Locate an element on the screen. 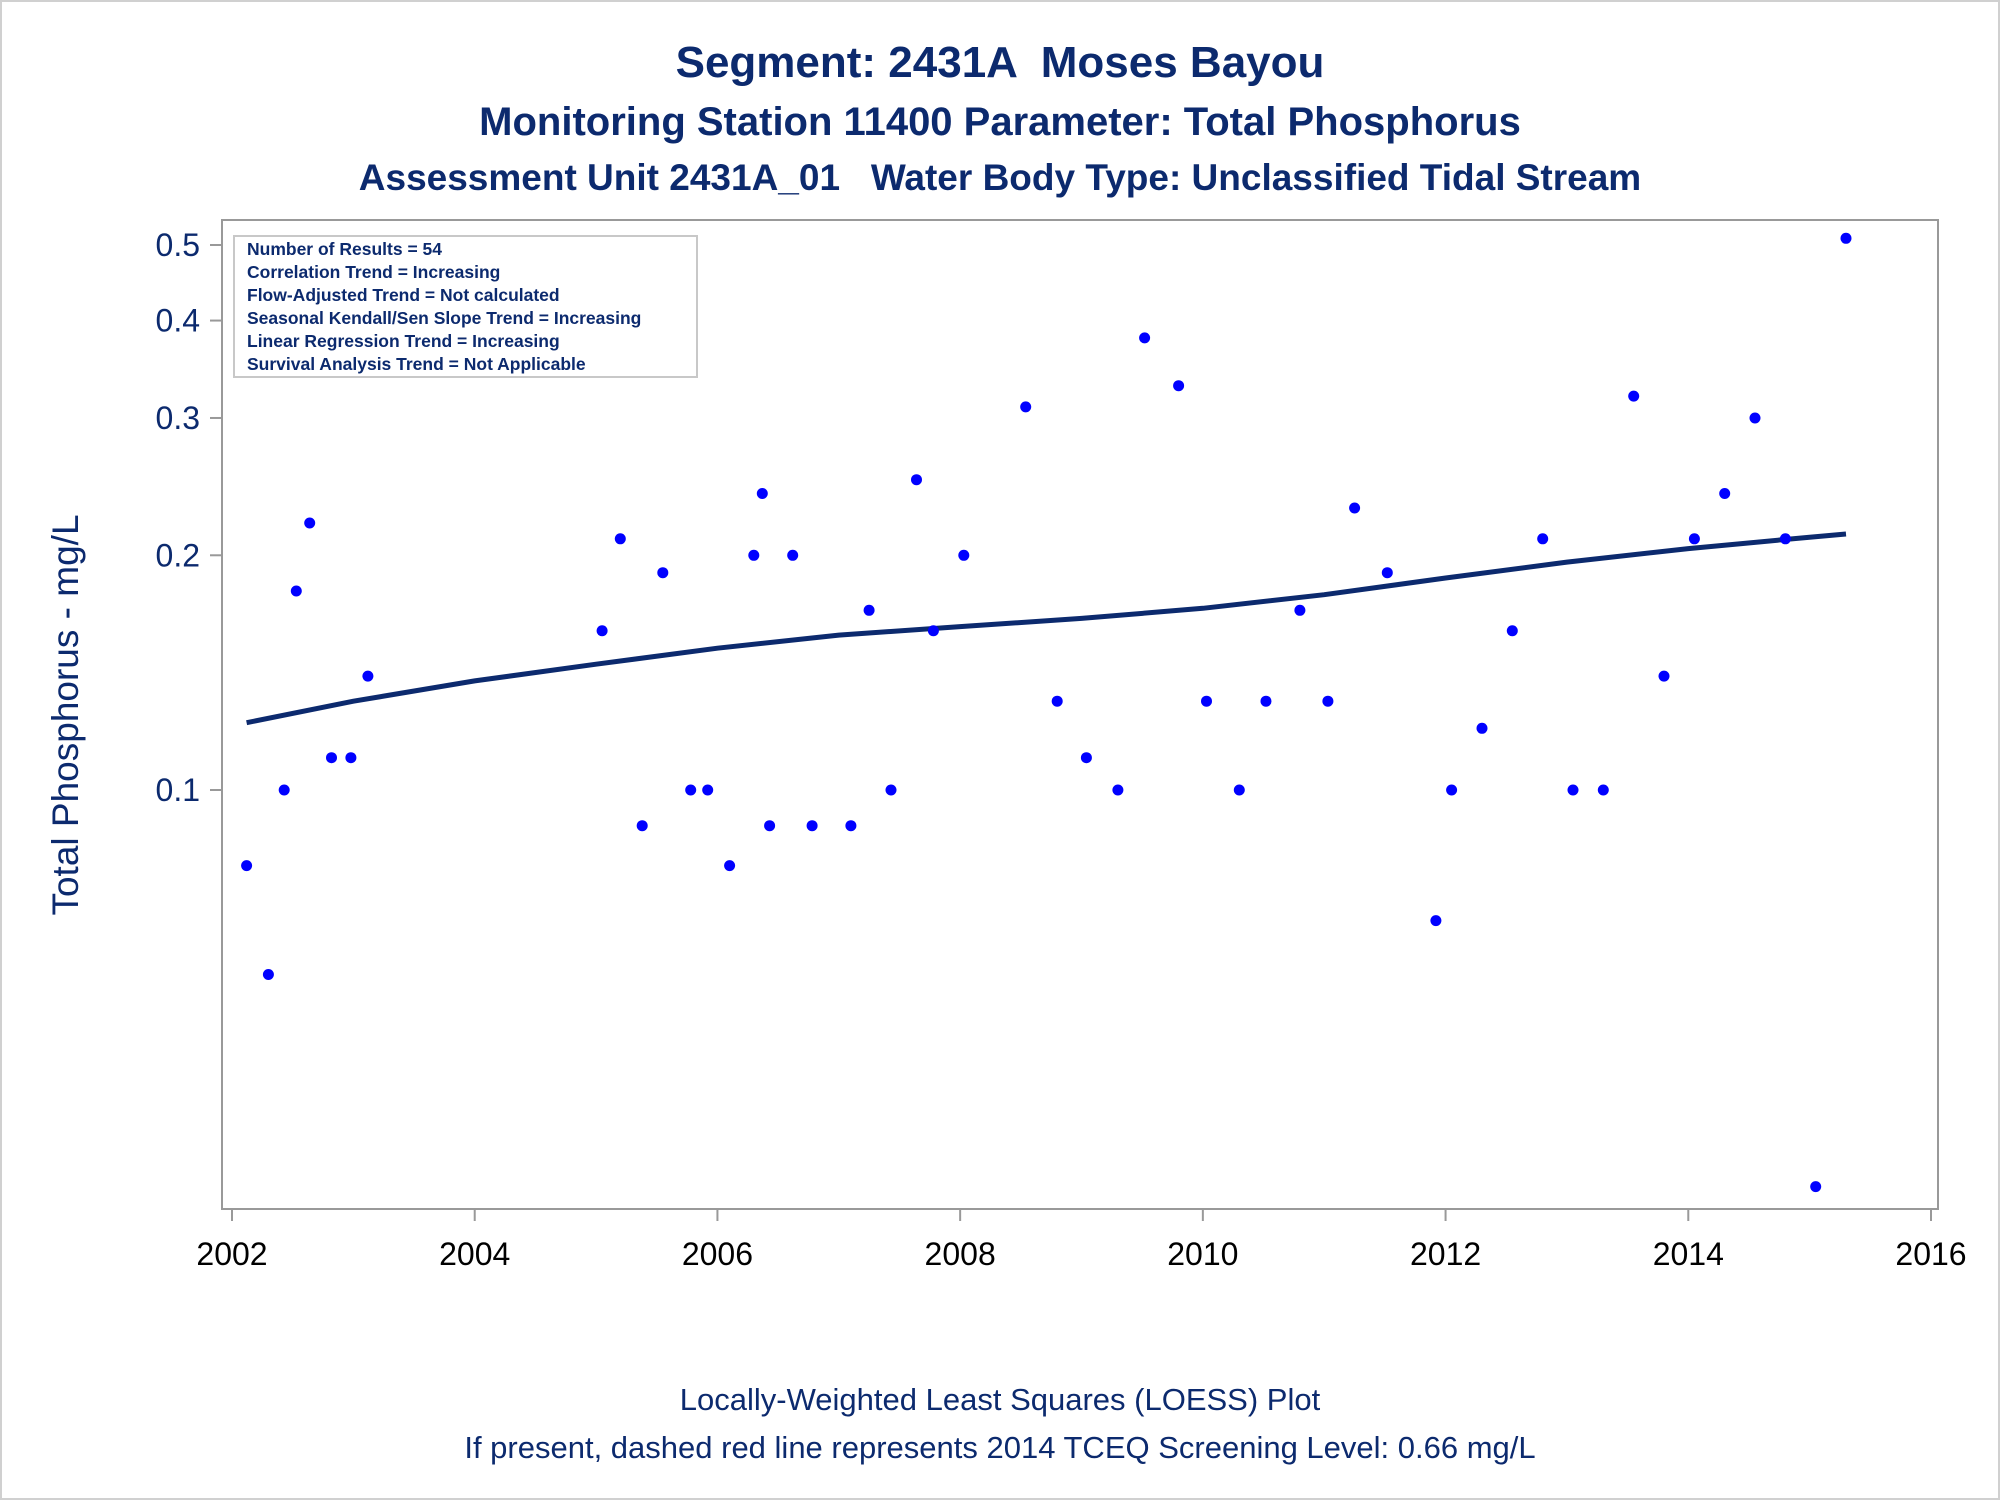 This screenshot has height=1500, width=2000. x-tick-label: 2010 is located at coordinates (1202, 1254).